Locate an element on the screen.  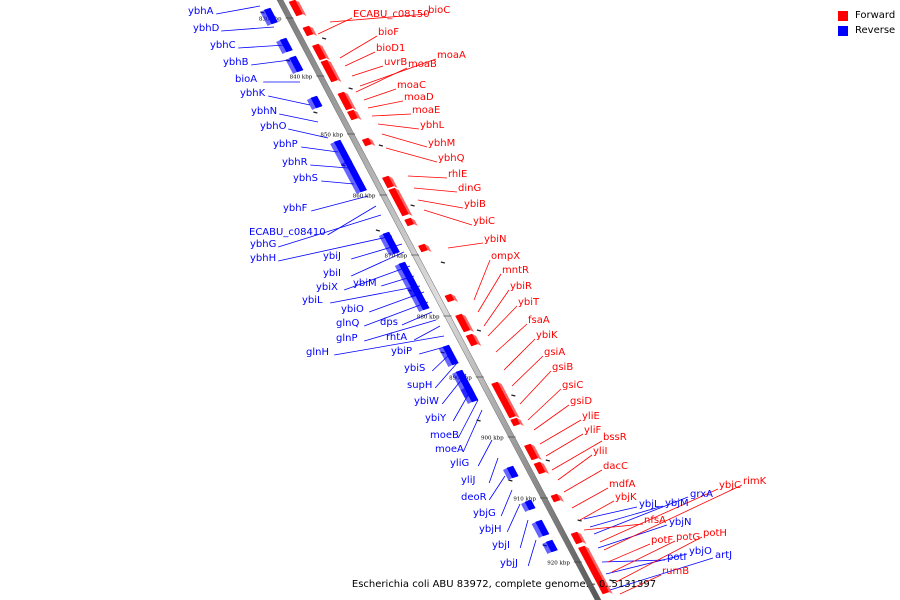
gene-label-reverse: ybhH is located at coordinates (263, 258).